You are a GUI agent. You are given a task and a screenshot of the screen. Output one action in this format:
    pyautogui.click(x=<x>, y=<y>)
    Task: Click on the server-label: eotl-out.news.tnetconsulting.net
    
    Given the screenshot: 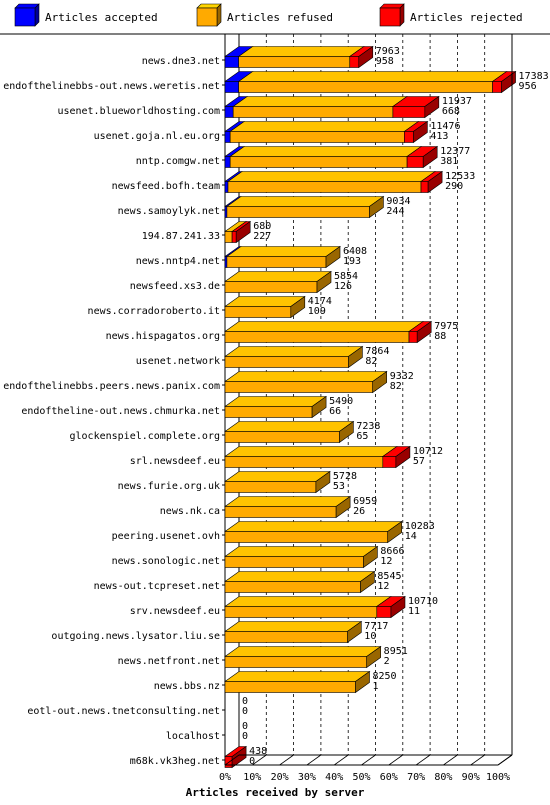 What is the action you would take?
    pyautogui.click(x=123, y=711)
    